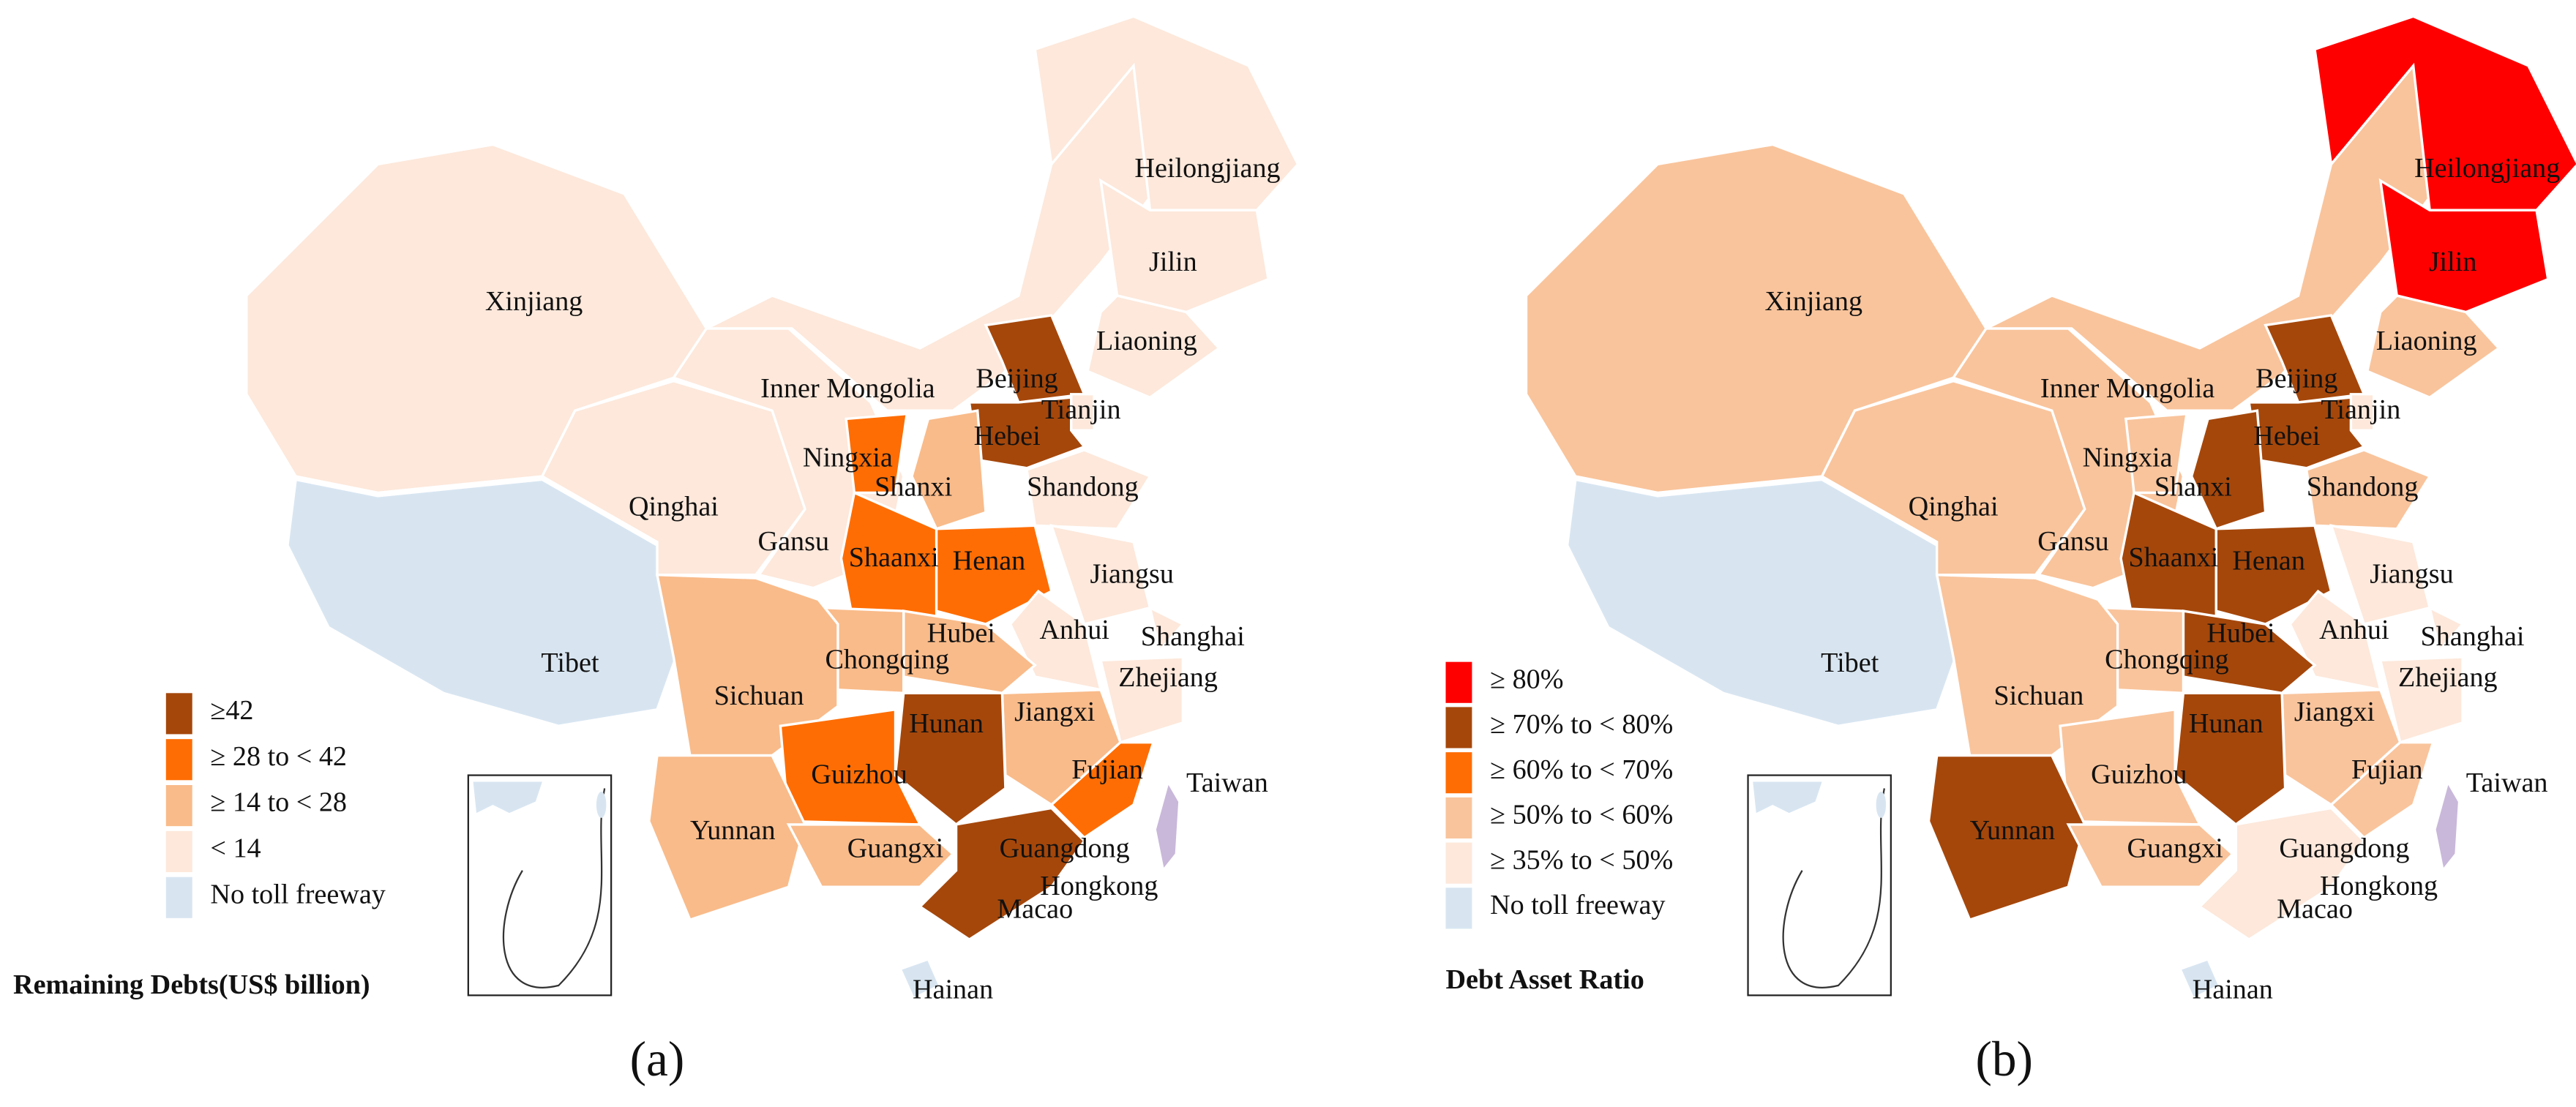 This screenshot has width=2576, height=1107. I want to click on region-label: Guangxi, so click(895, 848).